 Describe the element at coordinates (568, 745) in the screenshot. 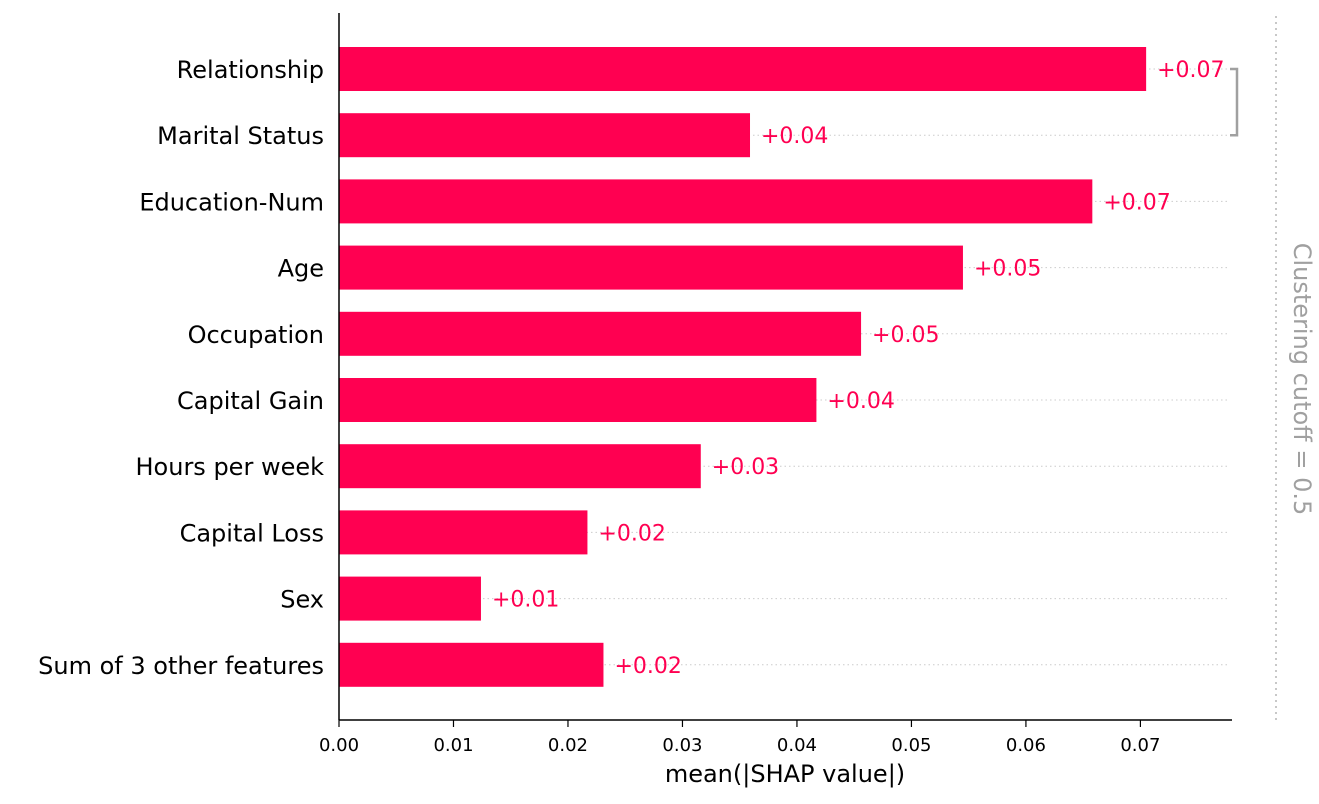

I see `x-tick-label-2: 0.02` at that location.